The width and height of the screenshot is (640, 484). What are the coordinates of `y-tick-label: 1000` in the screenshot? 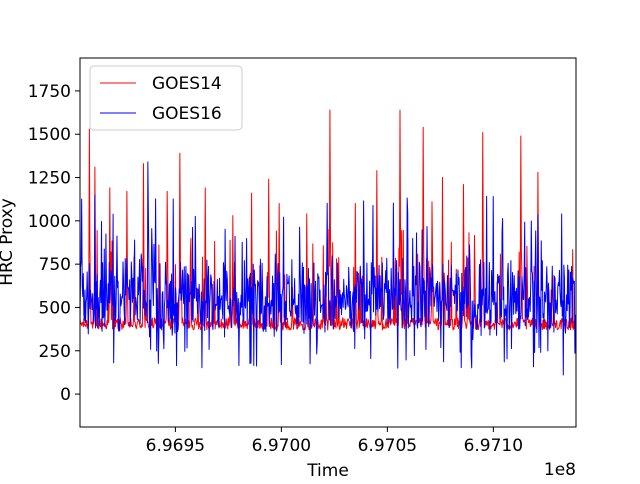 It's located at (49, 222).